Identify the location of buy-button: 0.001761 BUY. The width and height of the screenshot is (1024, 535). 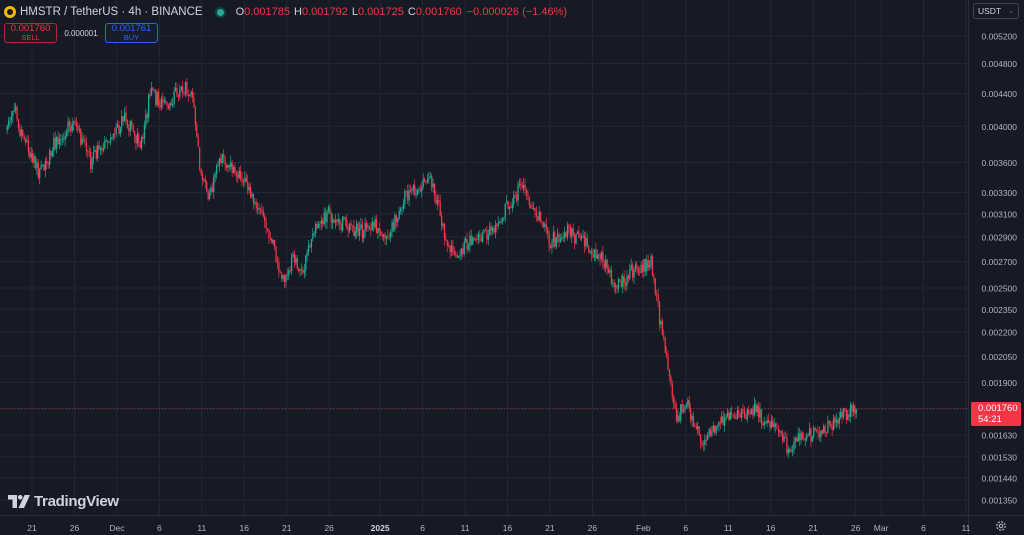
(131, 33).